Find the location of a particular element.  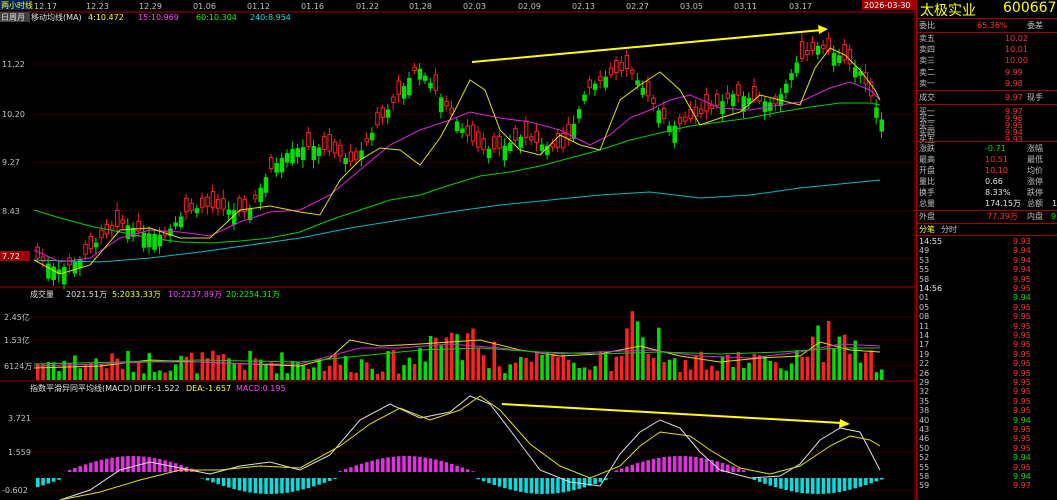

tick-time: 11 is located at coordinates (924, 326).